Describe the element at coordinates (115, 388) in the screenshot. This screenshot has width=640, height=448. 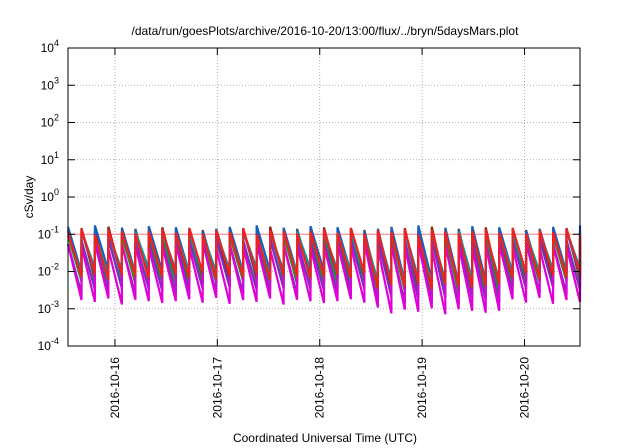
I see `x-tick-label: 2016-10-16` at that location.